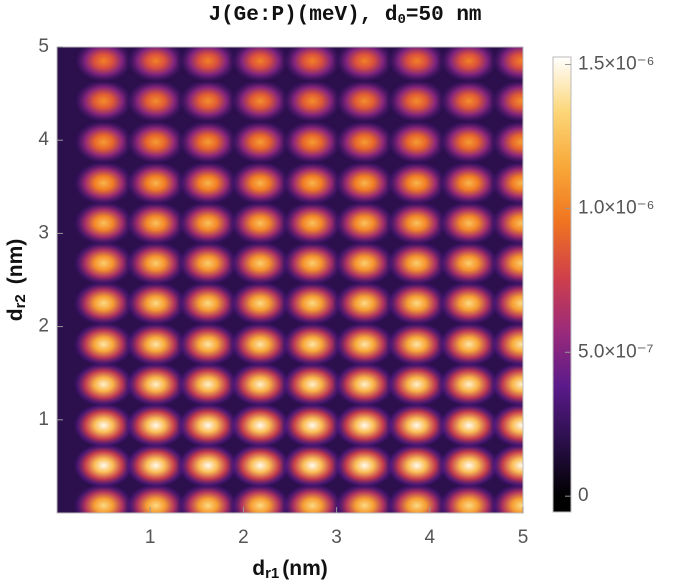 The image size is (685, 588). Describe the element at coordinates (272, 573) in the screenshot. I see `x-label-subscript: r1` at that location.